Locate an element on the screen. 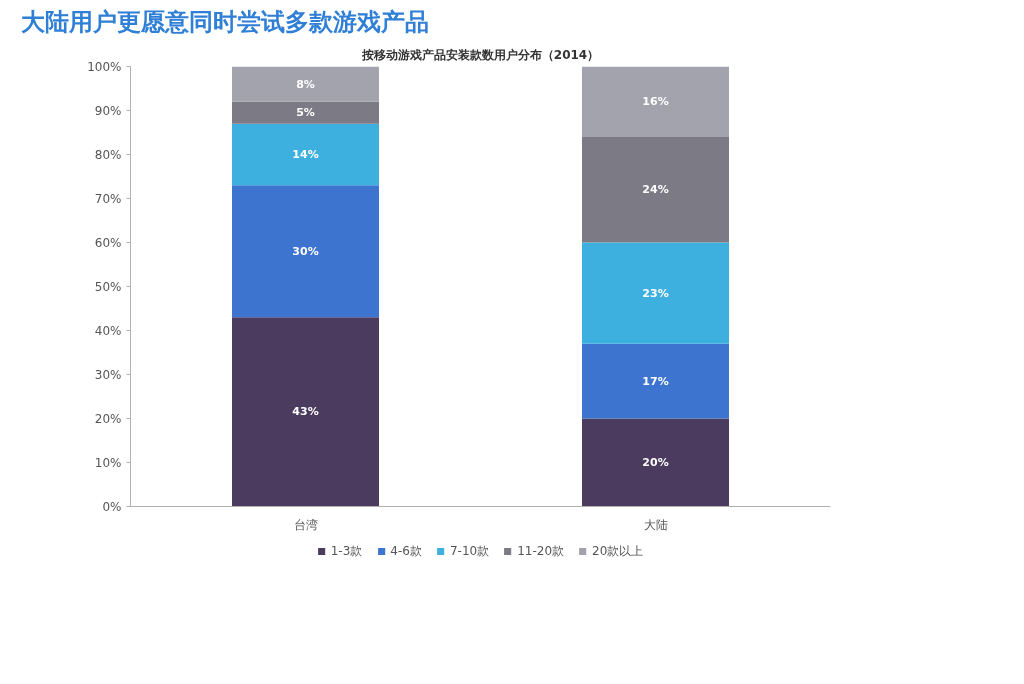  data-label: 20% is located at coordinates (655, 462).